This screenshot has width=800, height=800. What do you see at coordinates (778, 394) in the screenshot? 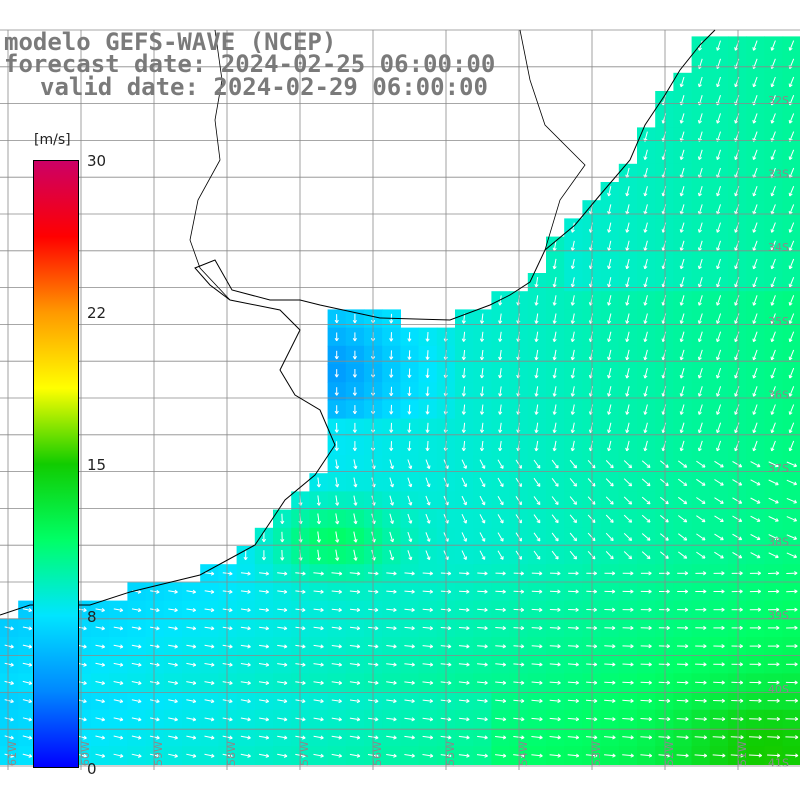
I see `lat-label: 36S` at bounding box center [778, 394].